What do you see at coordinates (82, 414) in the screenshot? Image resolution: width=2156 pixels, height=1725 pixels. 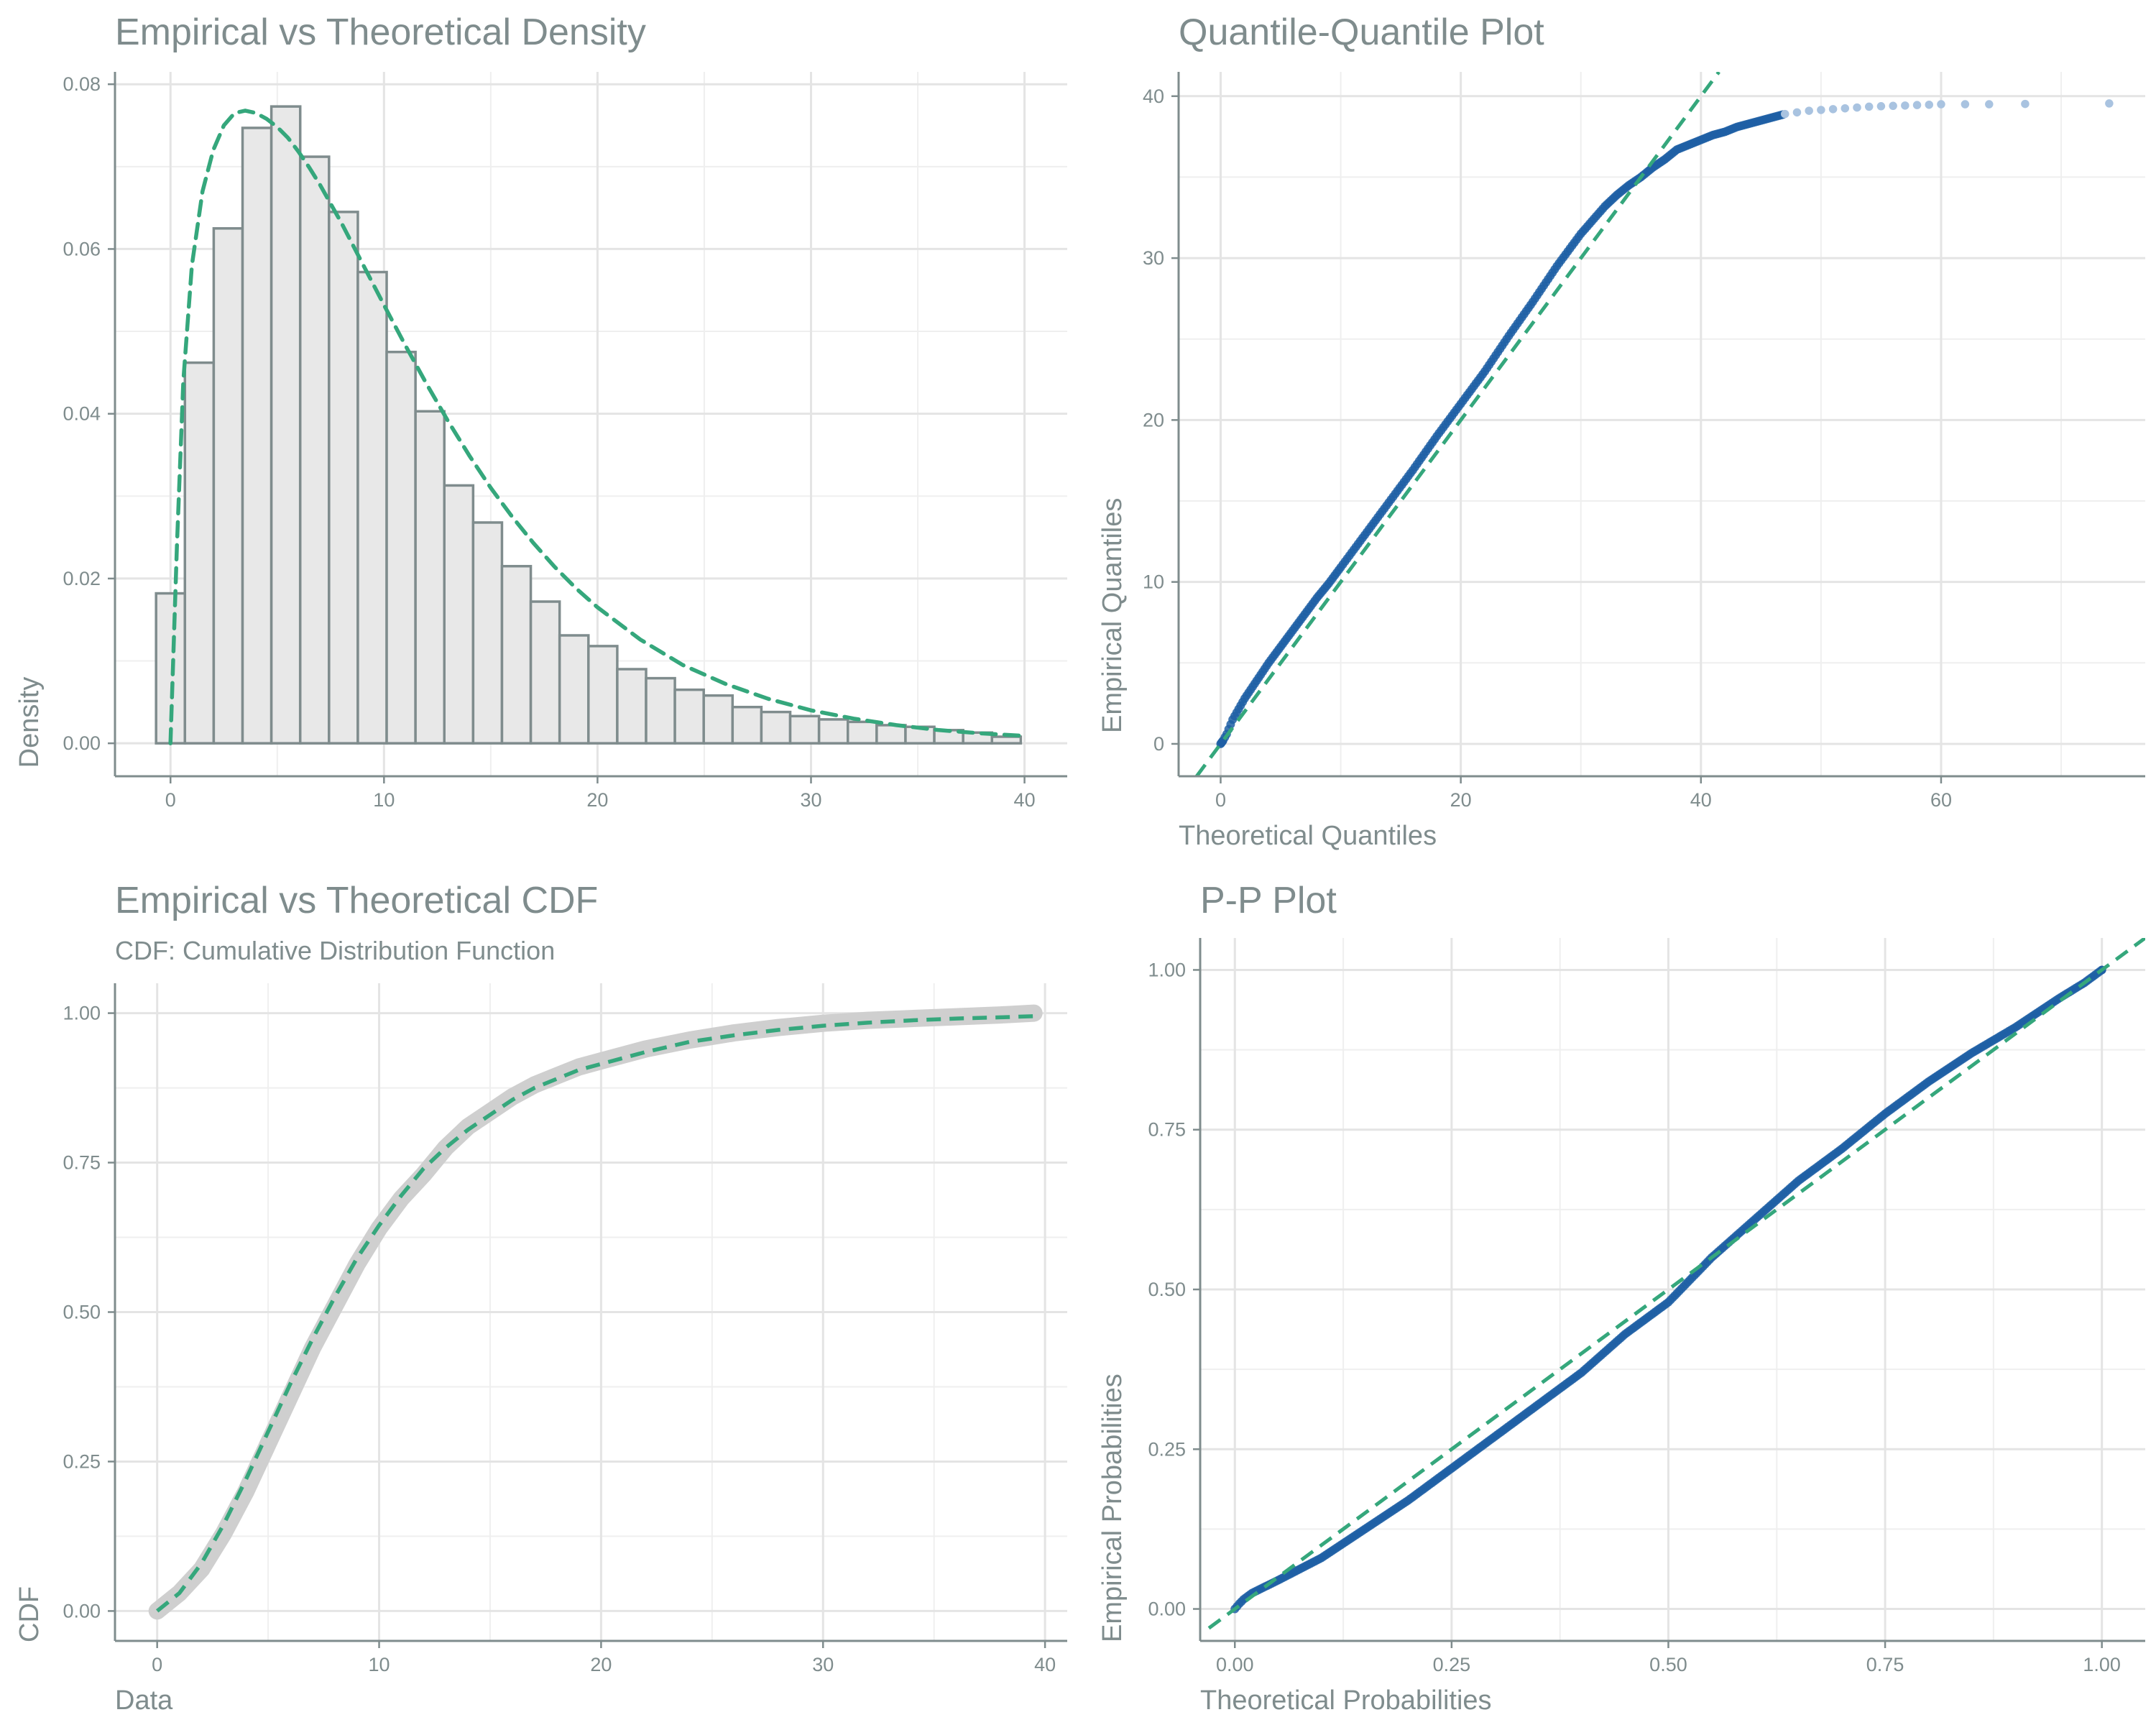 I see `density-y-tick-label: 0.04` at bounding box center [82, 414].